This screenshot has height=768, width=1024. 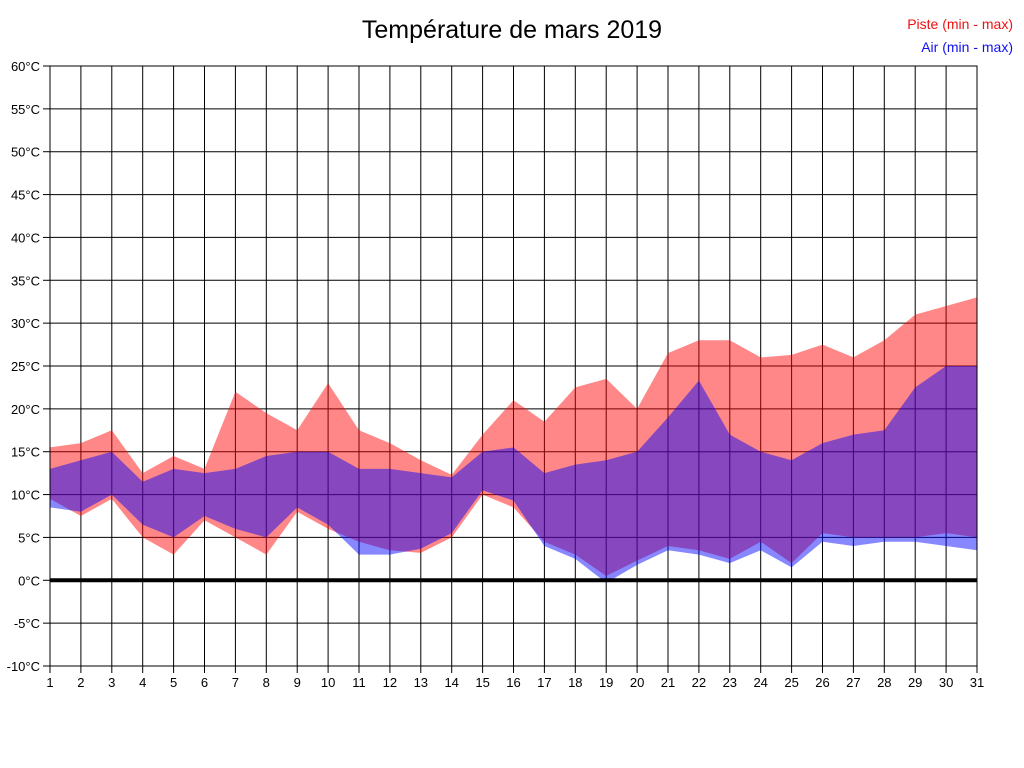 What do you see at coordinates (25, 152) in the screenshot?
I see `y-tick-label: 50°C` at bounding box center [25, 152].